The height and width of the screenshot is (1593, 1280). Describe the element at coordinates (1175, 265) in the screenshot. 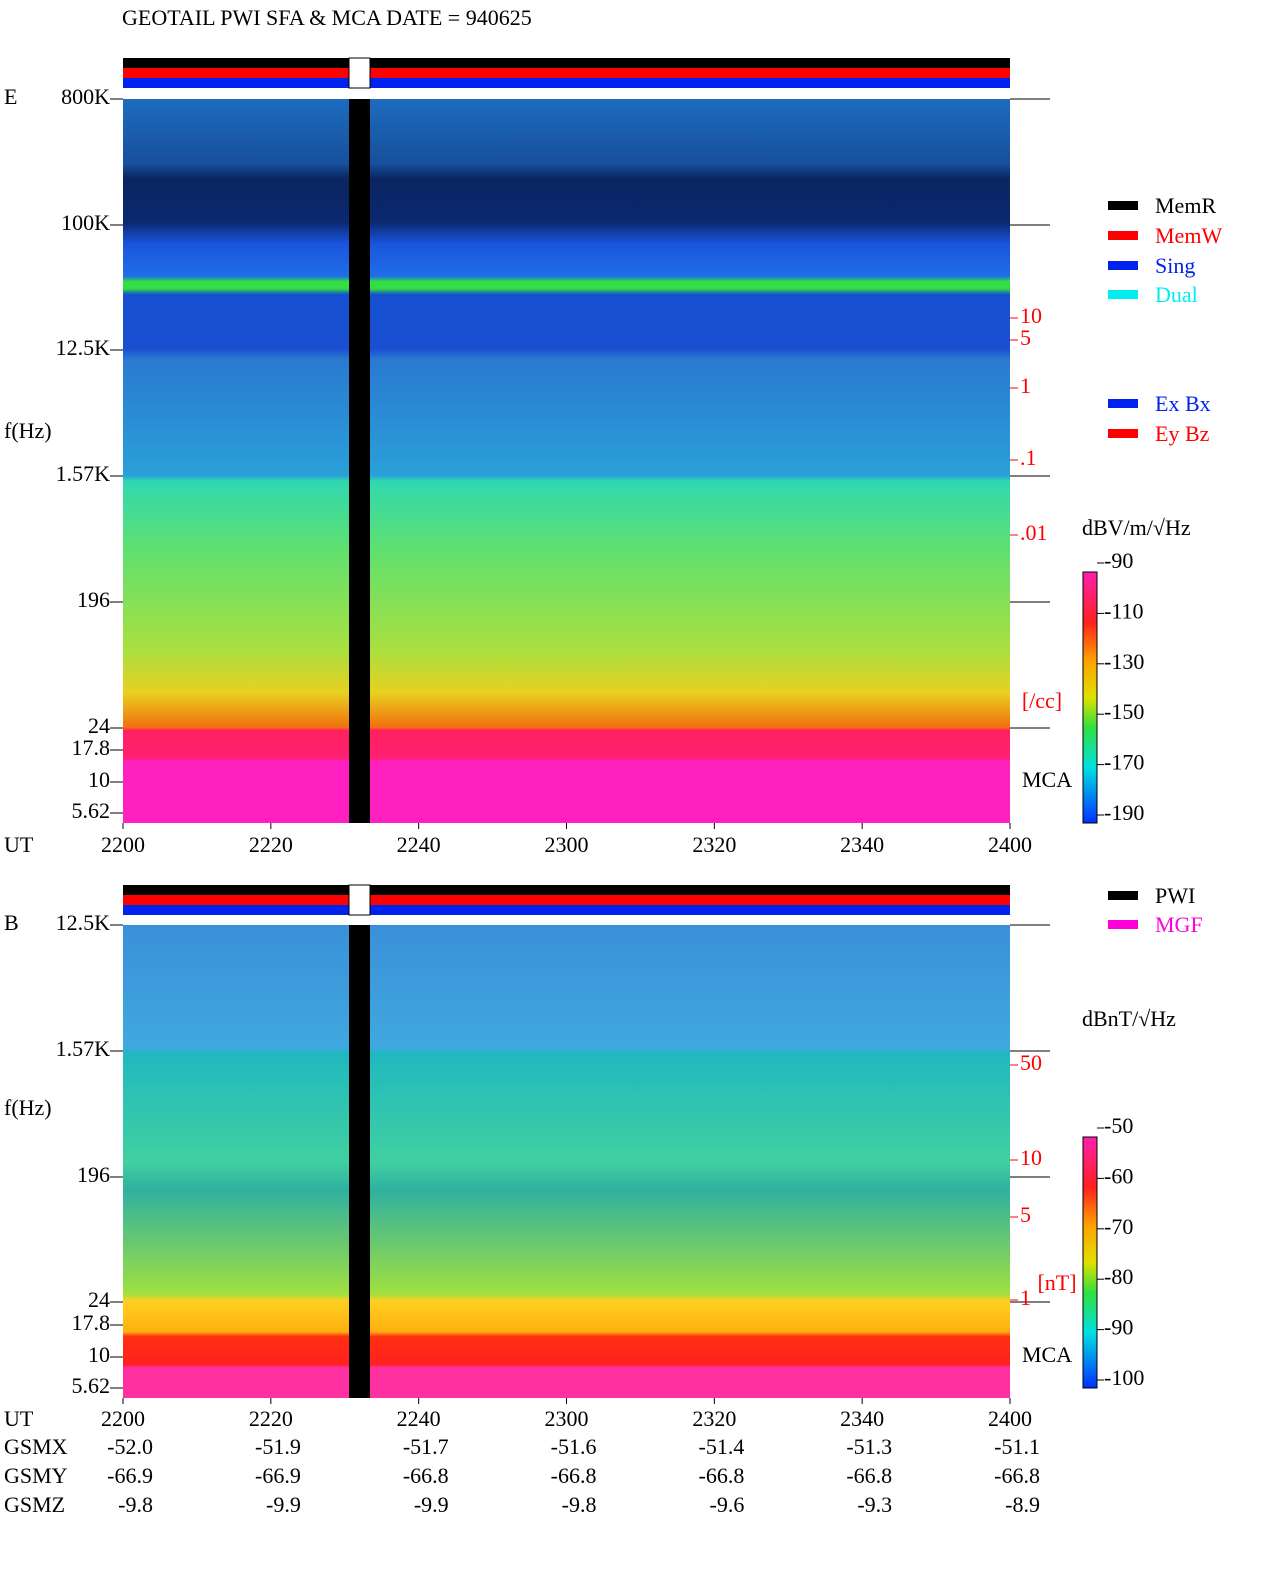

I see `legend-label: Sing` at that location.